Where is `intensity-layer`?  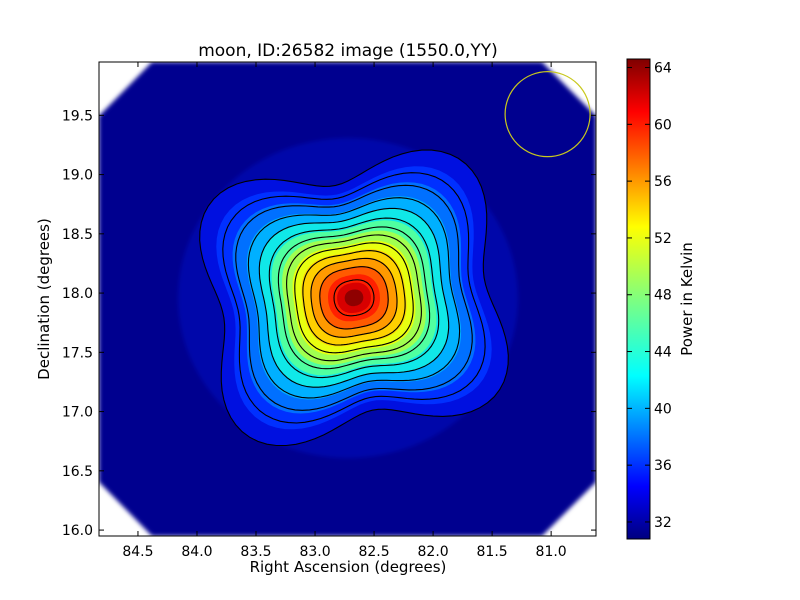 intensity-layer is located at coordinates (354, 298).